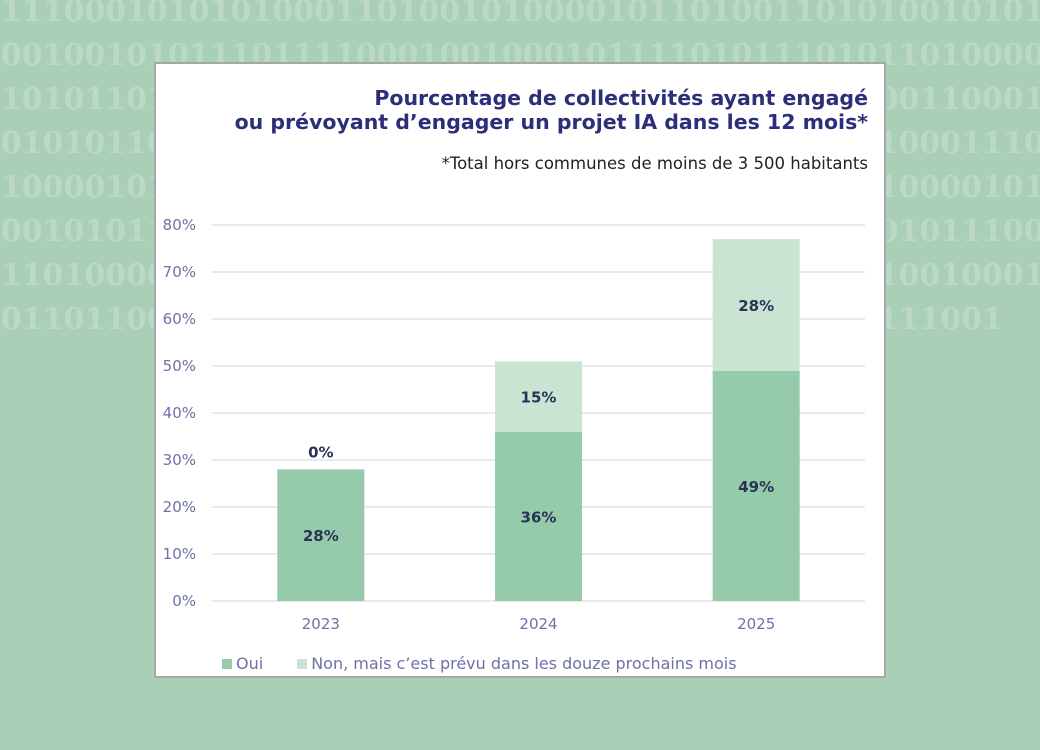 The image size is (1040, 750). Describe the element at coordinates (321, 624) in the screenshot. I see `x-tick-label: 2023` at that location.